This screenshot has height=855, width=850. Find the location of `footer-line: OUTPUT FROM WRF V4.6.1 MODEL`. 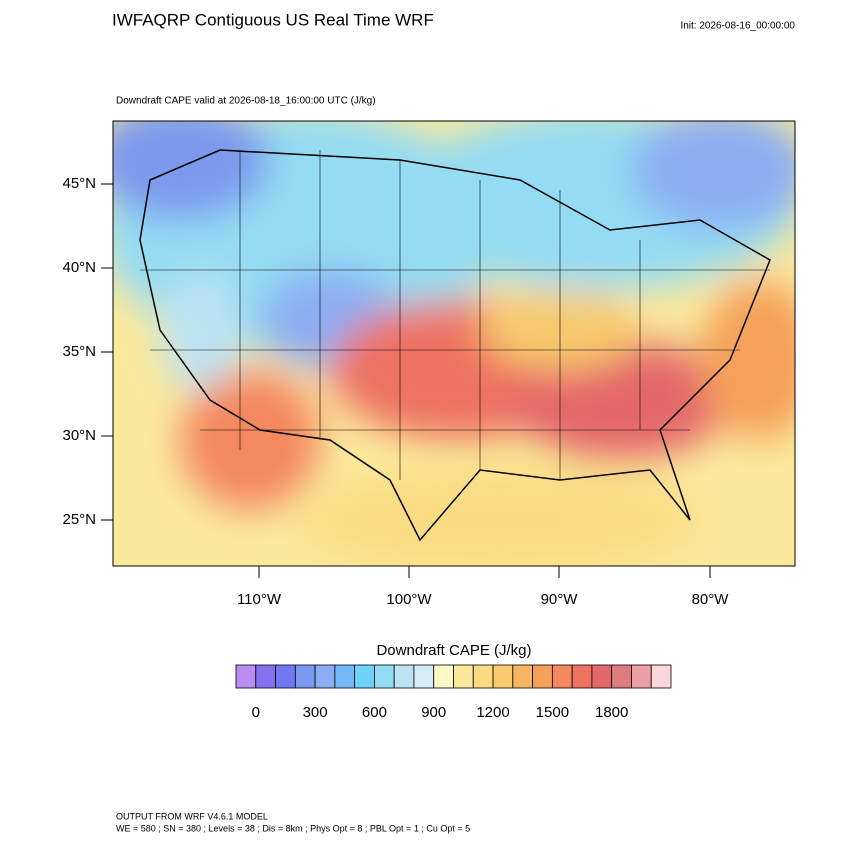

footer-line: OUTPUT FROM WRF V4.6.1 MODEL is located at coordinates (192, 816).